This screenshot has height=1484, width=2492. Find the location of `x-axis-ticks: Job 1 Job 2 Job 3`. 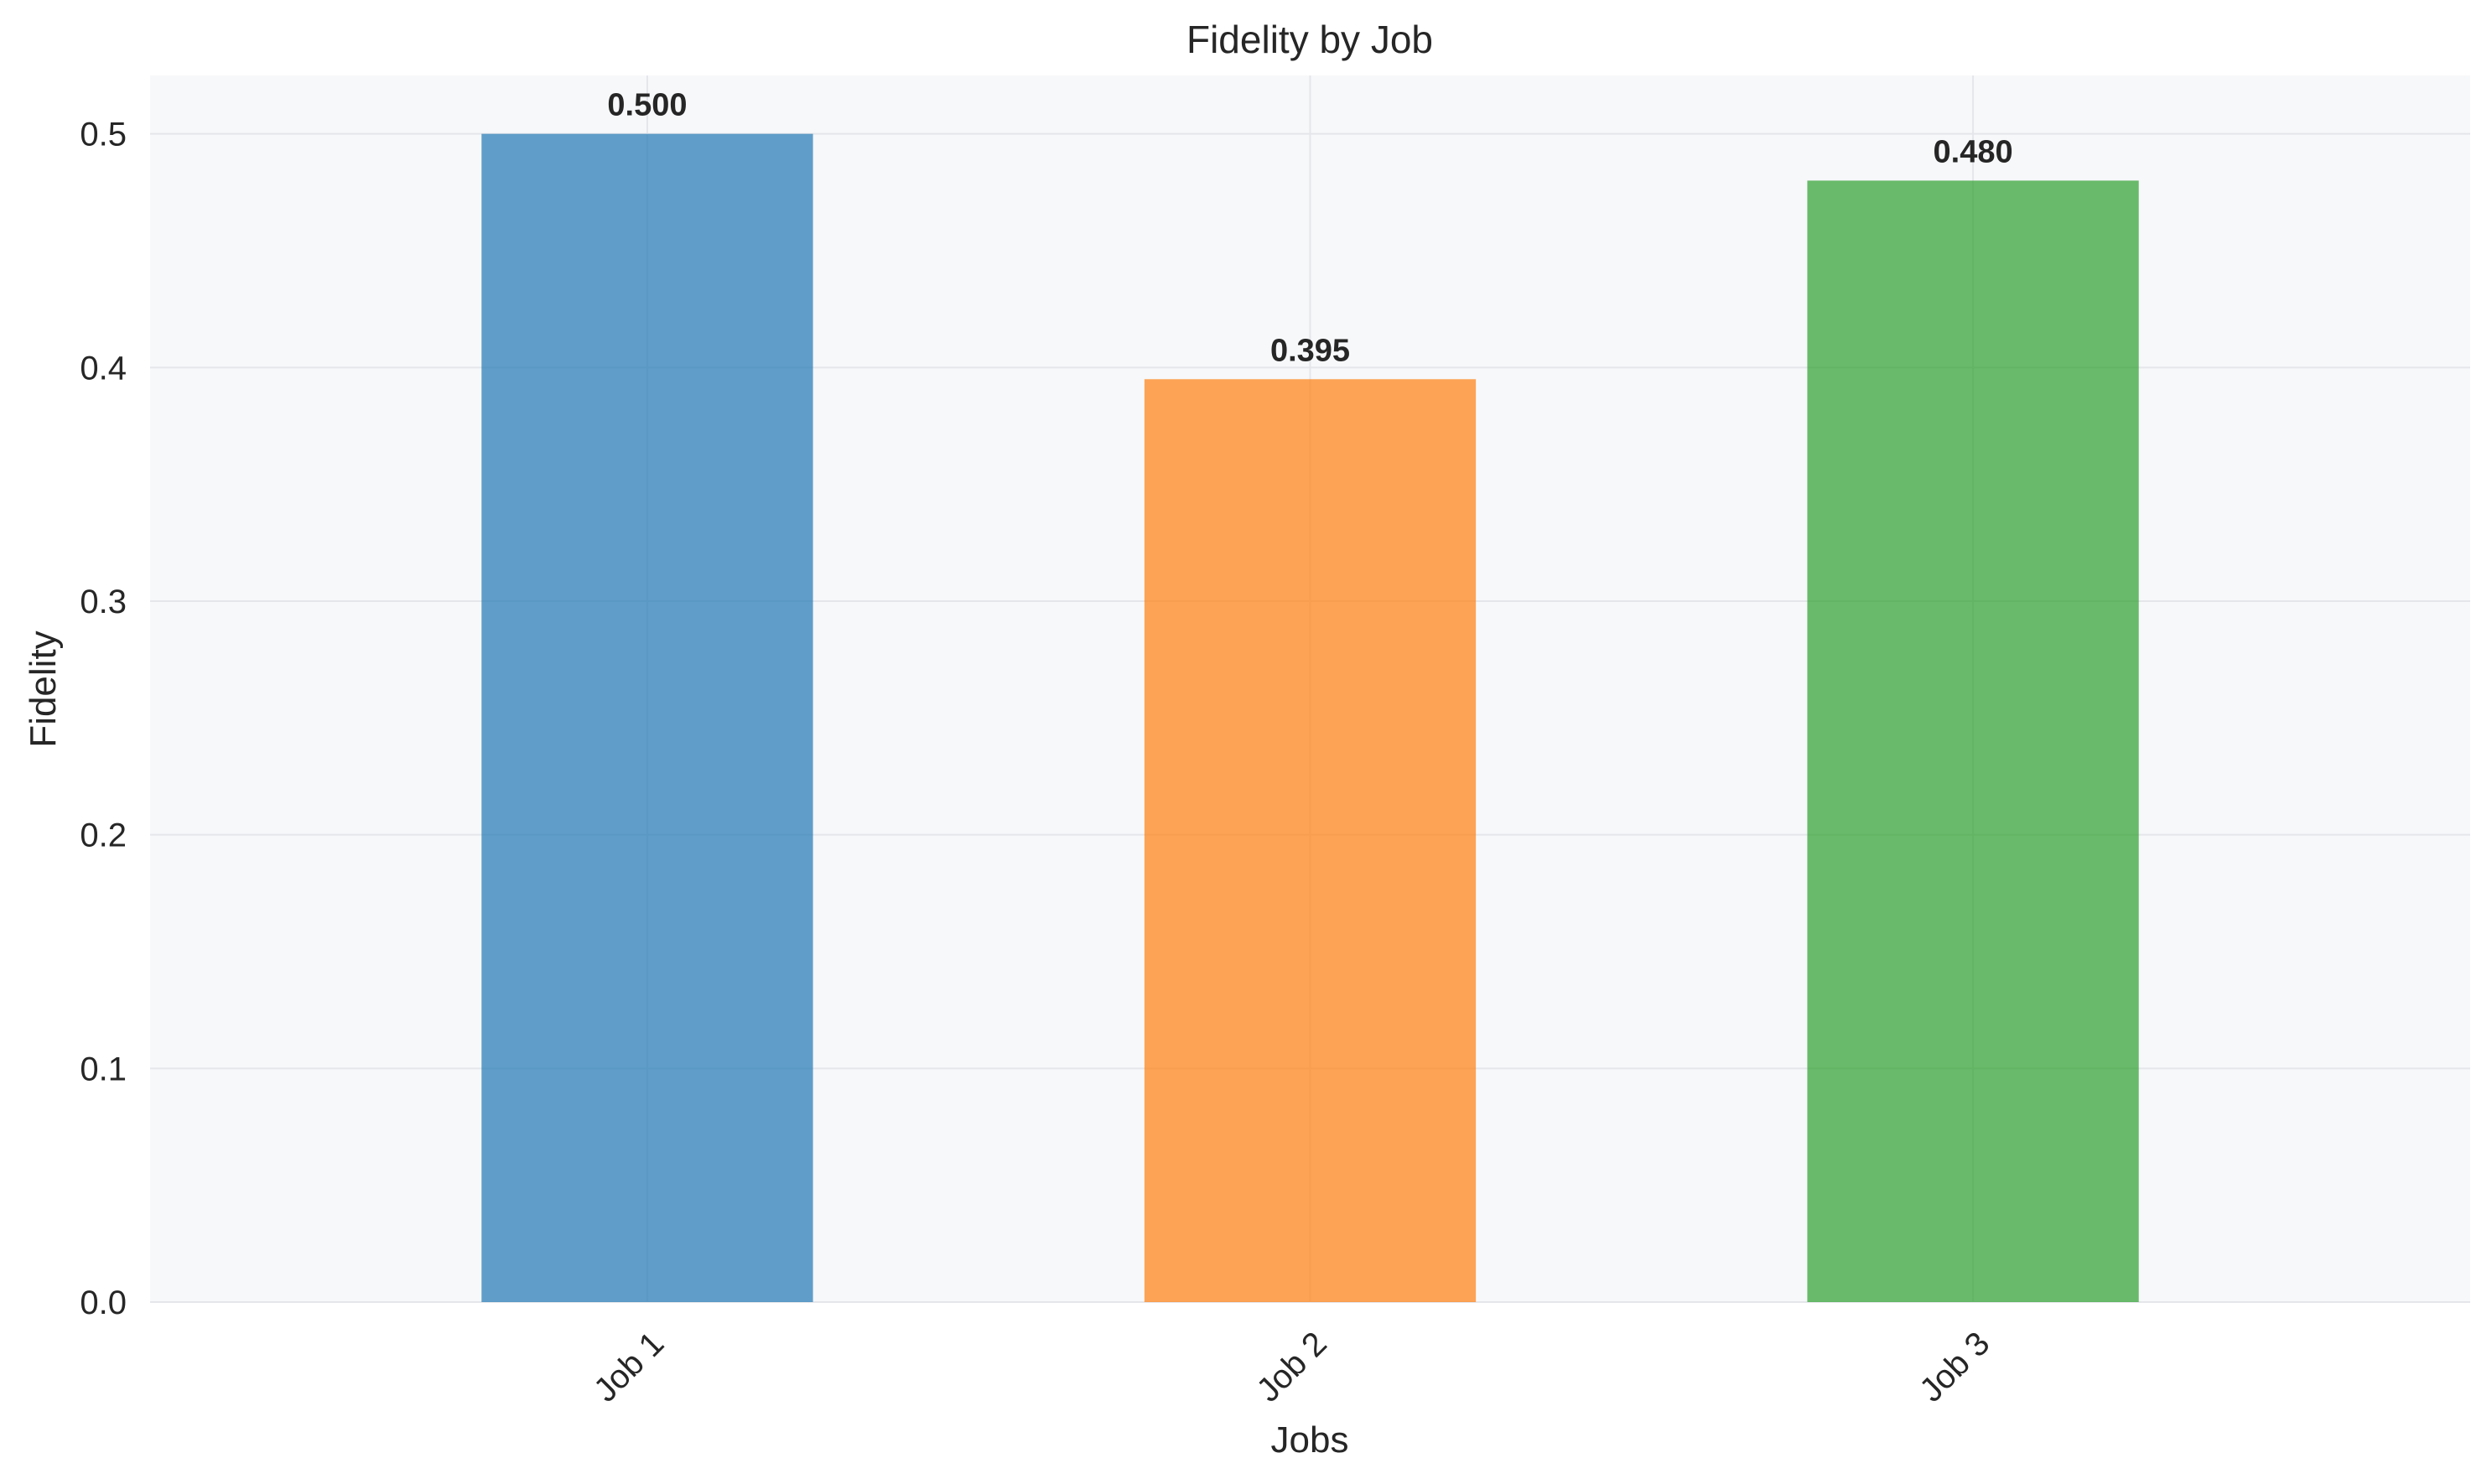

x-axis-ticks: Job 1 Job 2 Job 3 is located at coordinates (1291, 1367).